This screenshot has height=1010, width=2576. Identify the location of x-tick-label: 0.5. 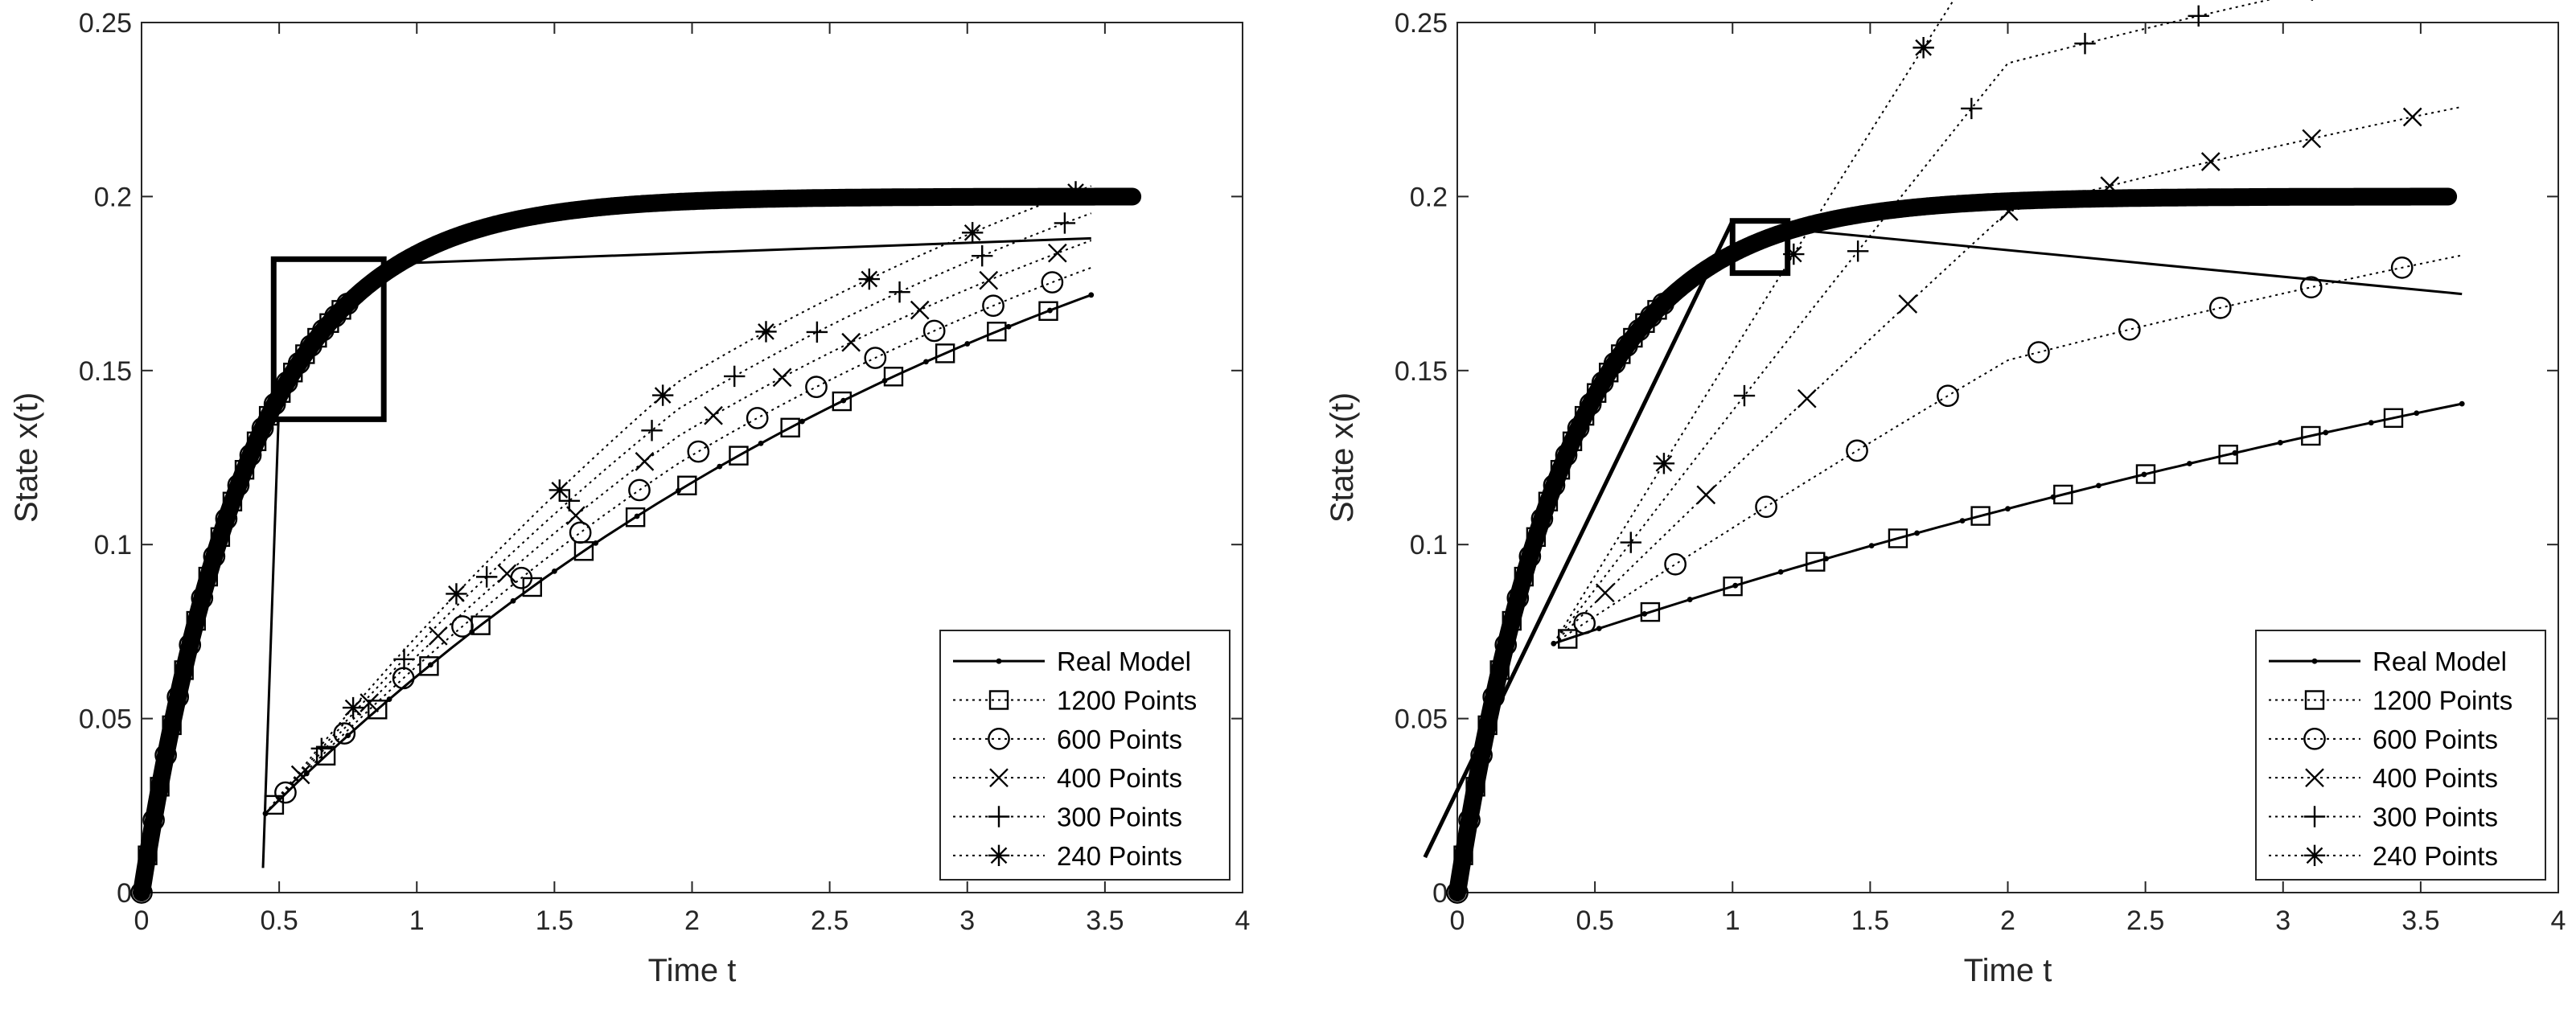
(1594, 920).